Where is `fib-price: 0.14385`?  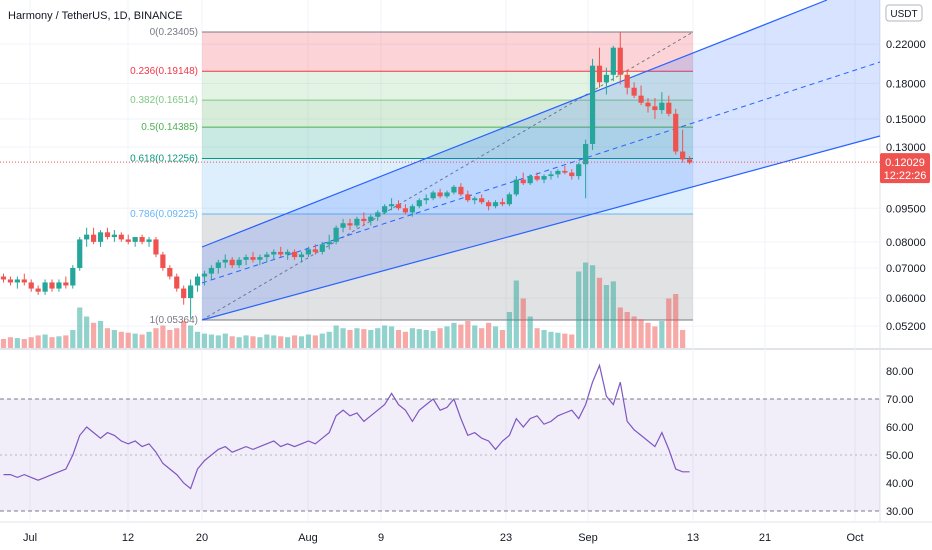
fib-price: 0.14385 is located at coordinates (177, 127).